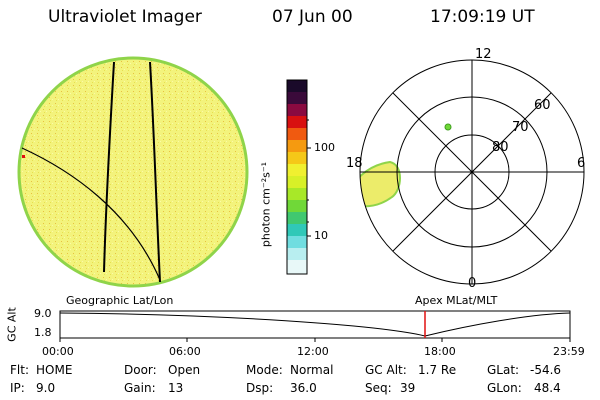 Image resolution: width=600 pixels, height=400 pixels. I want to click on mlt-label-0: 0, so click(472, 283).